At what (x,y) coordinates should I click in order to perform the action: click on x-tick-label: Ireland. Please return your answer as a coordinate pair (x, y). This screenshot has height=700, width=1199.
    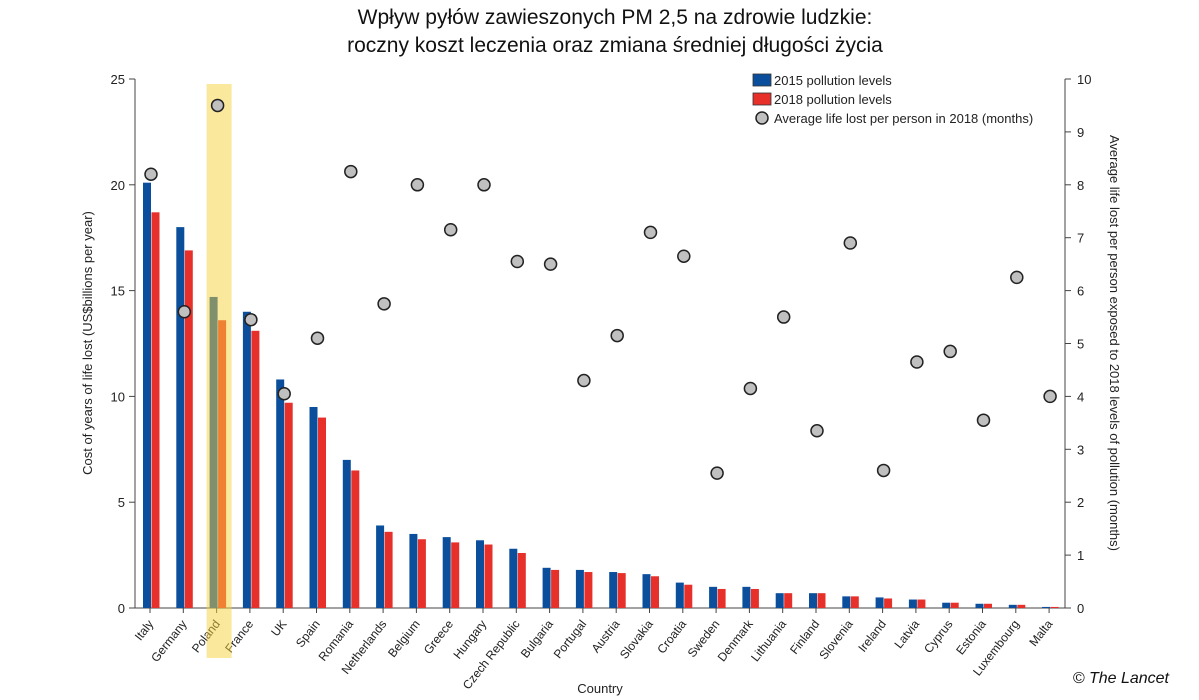
    Looking at the image, I should click on (872, 636).